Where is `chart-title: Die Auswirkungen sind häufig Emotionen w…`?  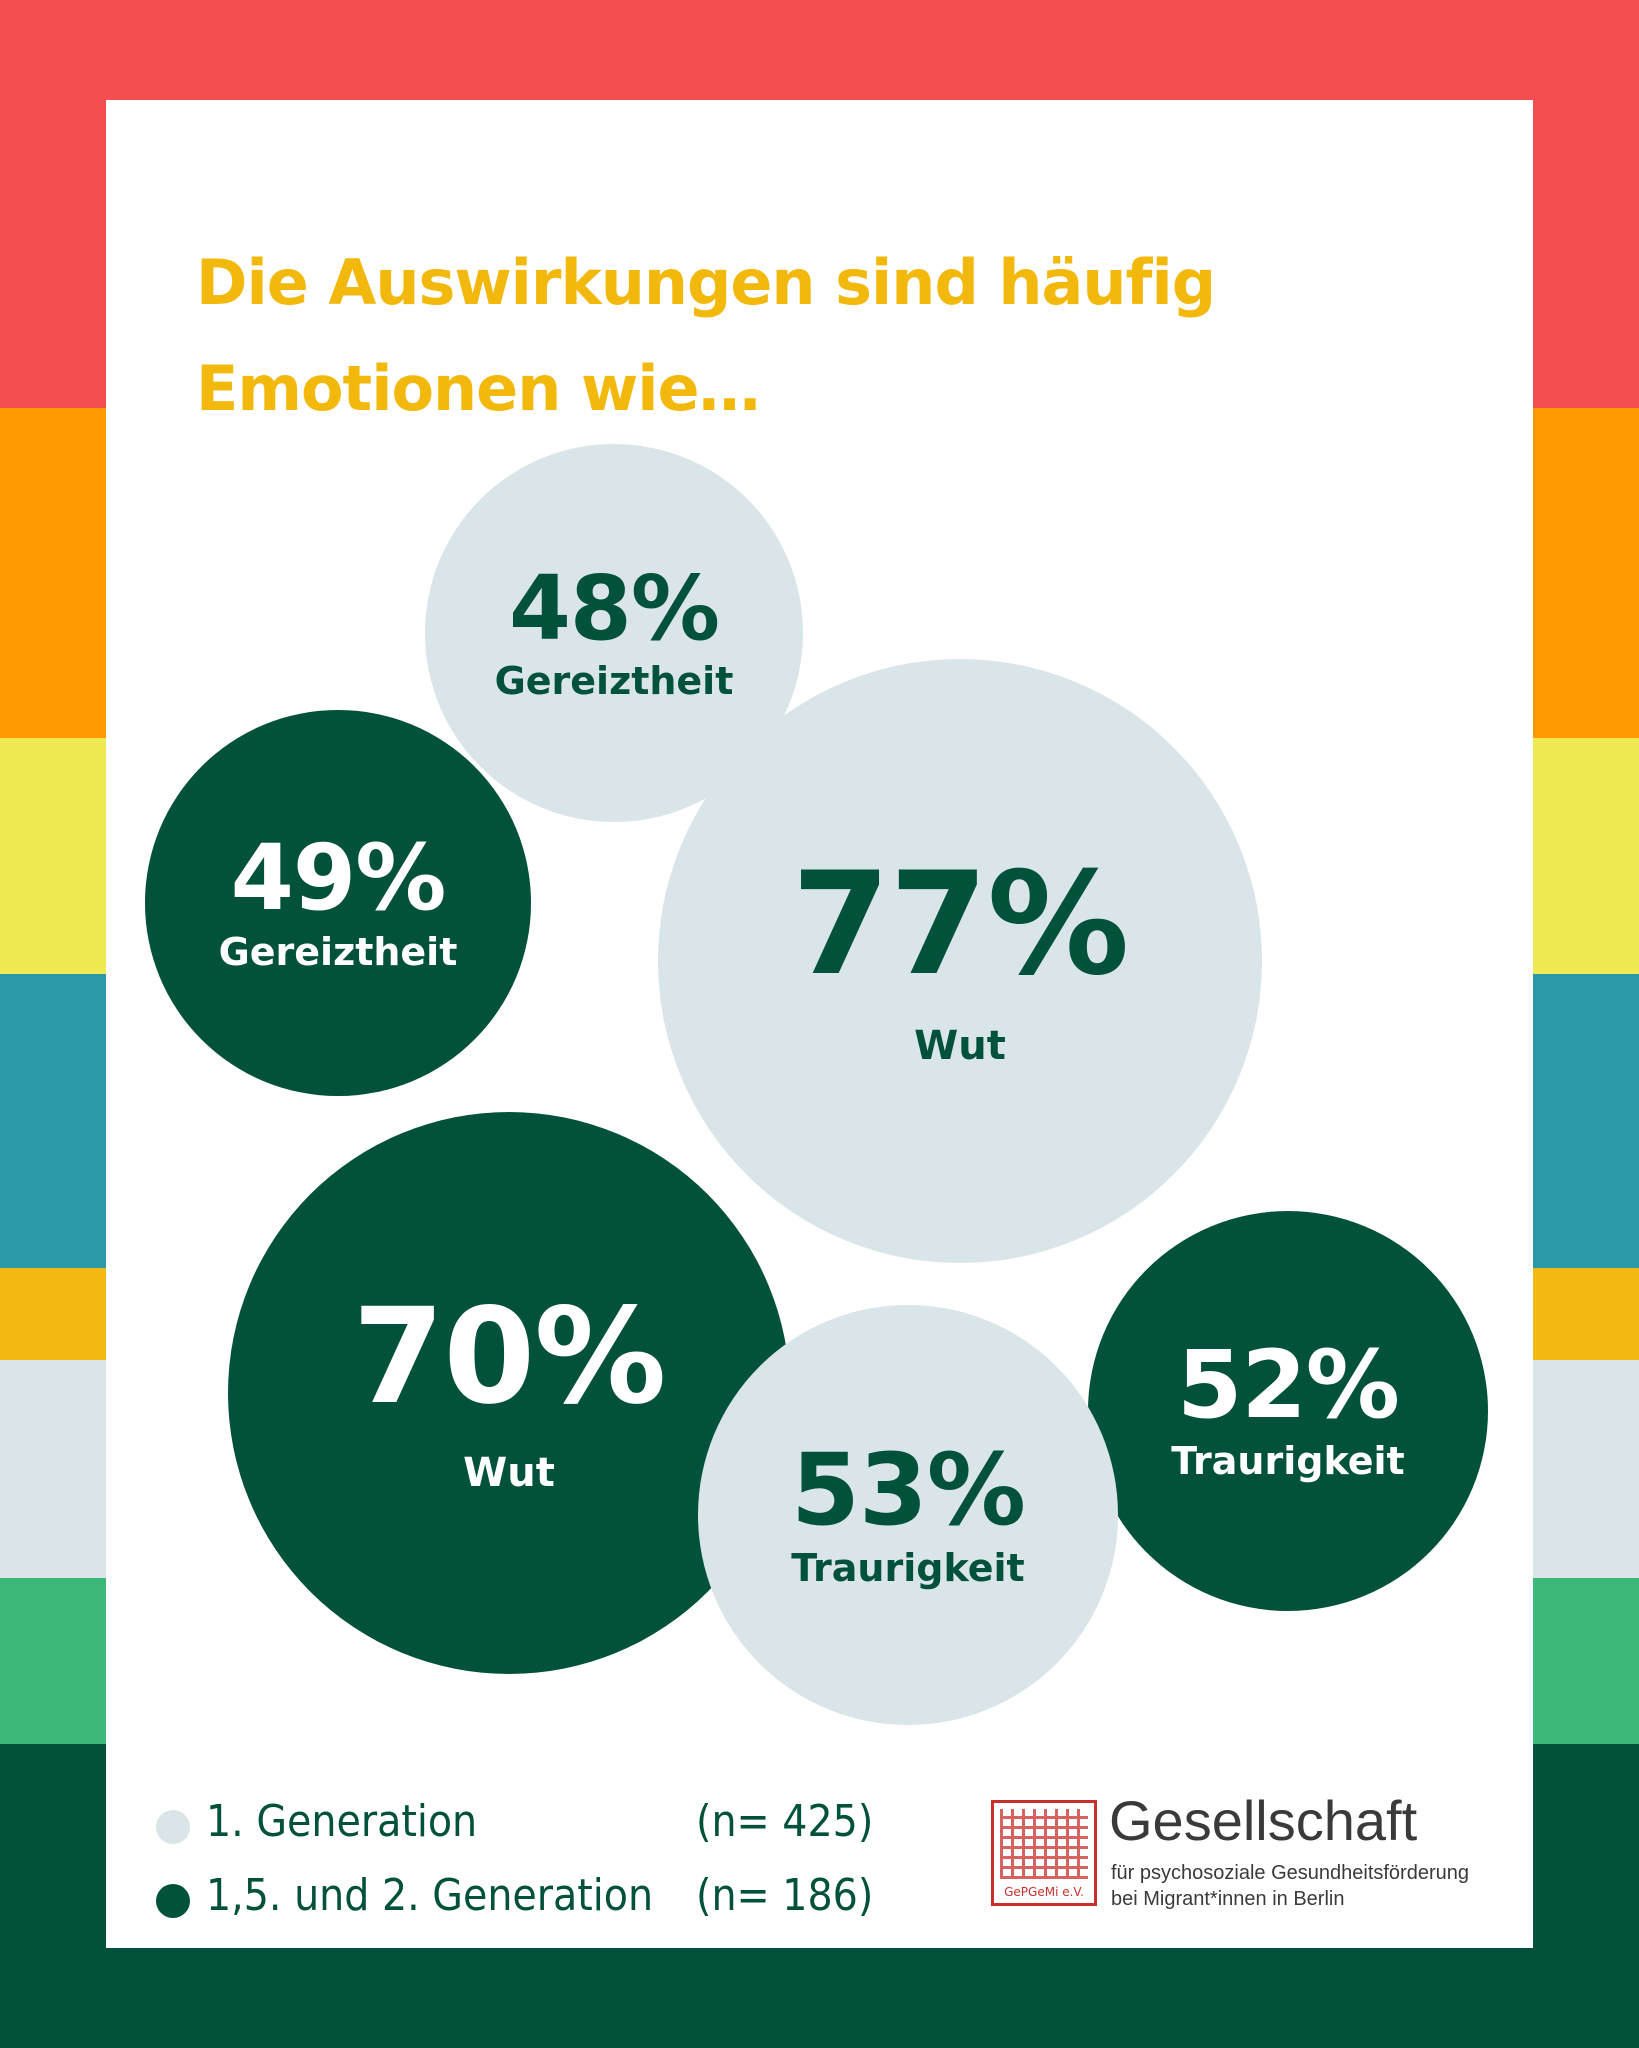
chart-title: Die Auswirkungen sind häufig Emotionen w… is located at coordinates (706, 335).